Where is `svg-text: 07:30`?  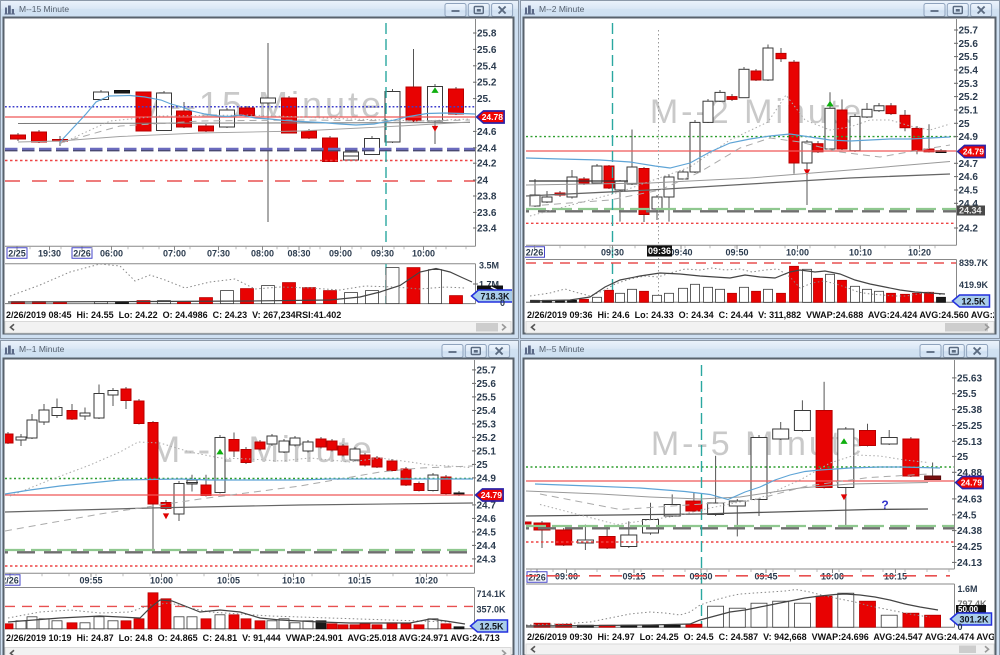
svg-text: 07:30 is located at coordinates (218, 254).